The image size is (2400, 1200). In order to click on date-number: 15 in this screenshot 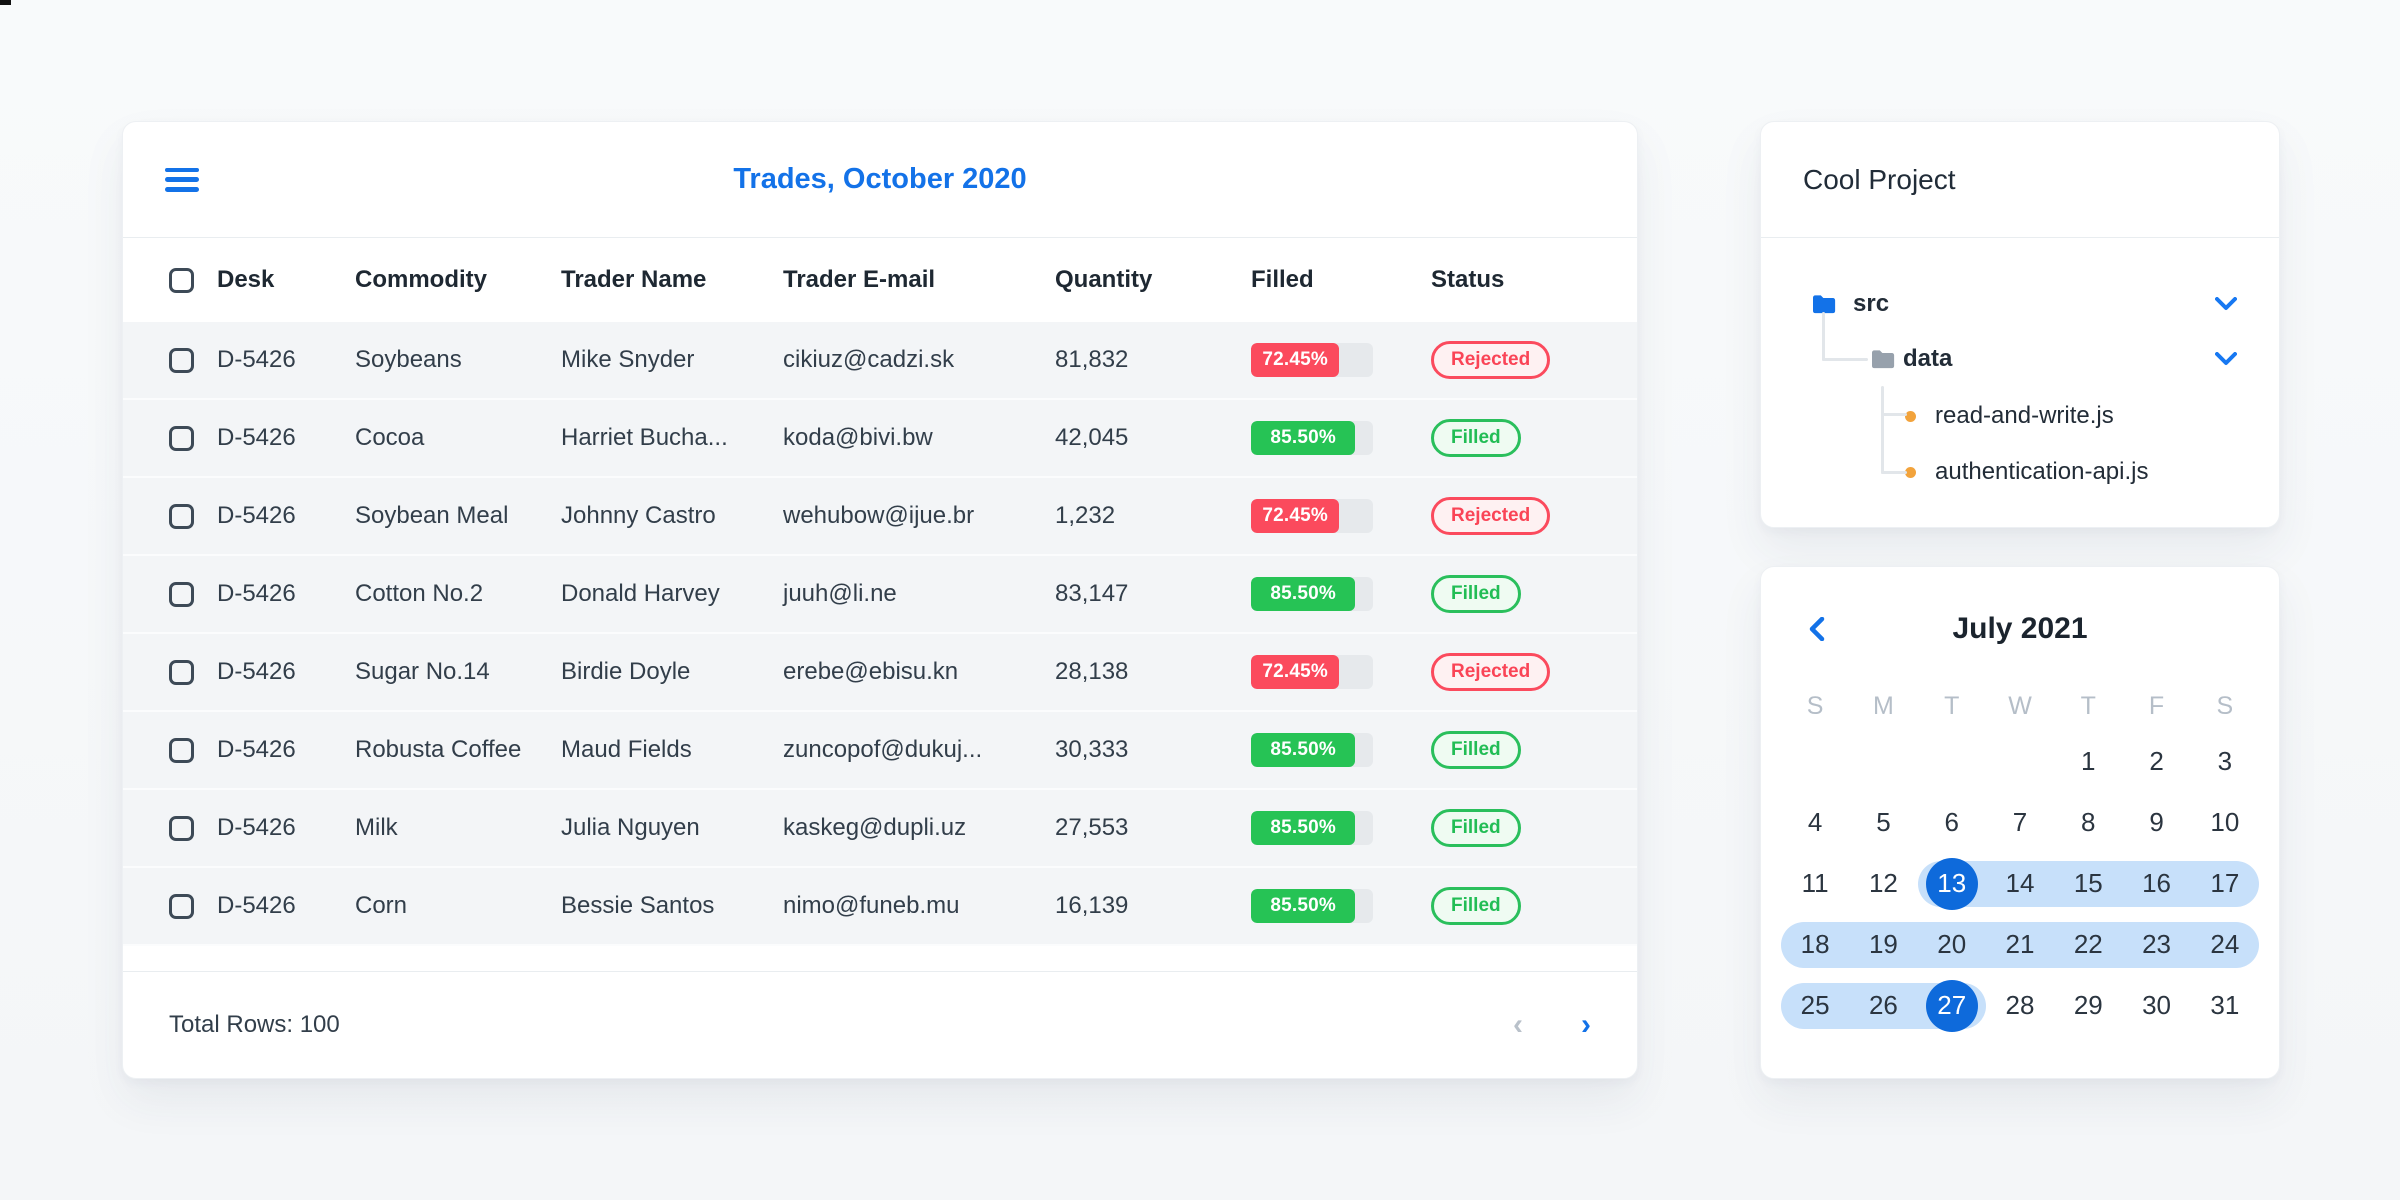, I will do `click(2088, 883)`.